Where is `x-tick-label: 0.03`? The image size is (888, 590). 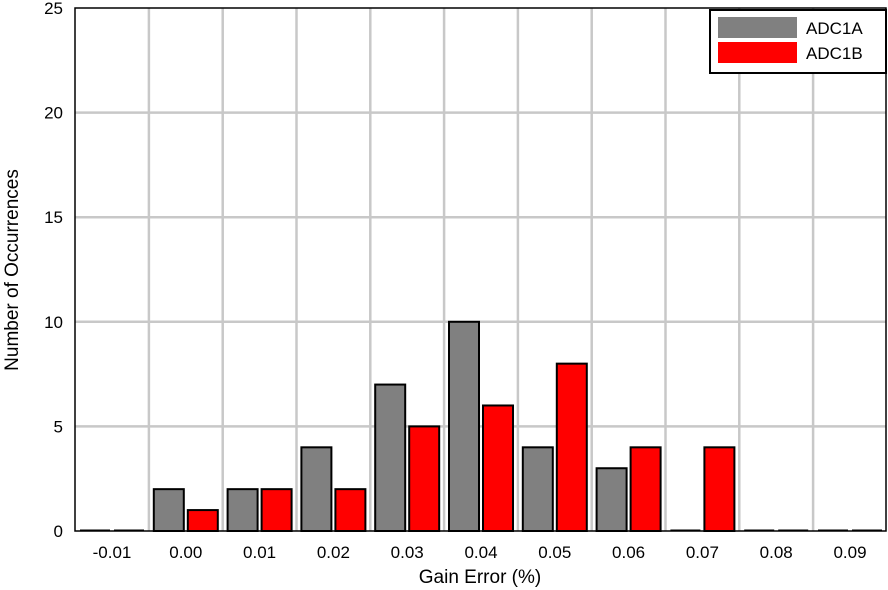 x-tick-label: 0.03 is located at coordinates (407, 552).